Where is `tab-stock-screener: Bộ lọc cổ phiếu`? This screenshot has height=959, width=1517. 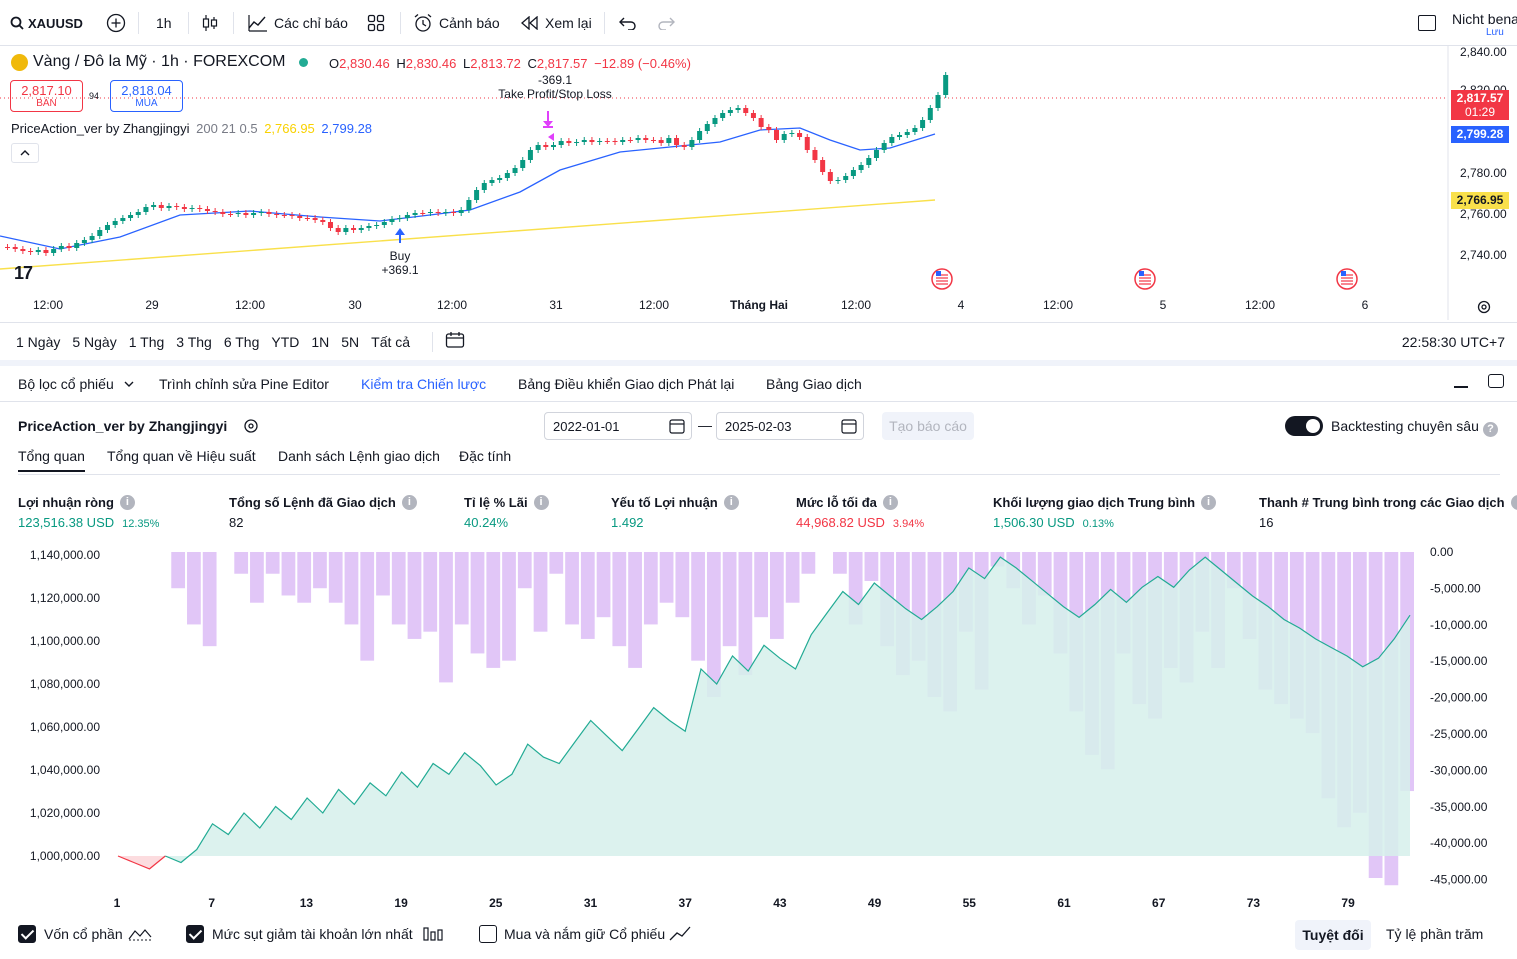
tab-stock-screener: Bộ lọc cổ phiếu is located at coordinates (76, 384).